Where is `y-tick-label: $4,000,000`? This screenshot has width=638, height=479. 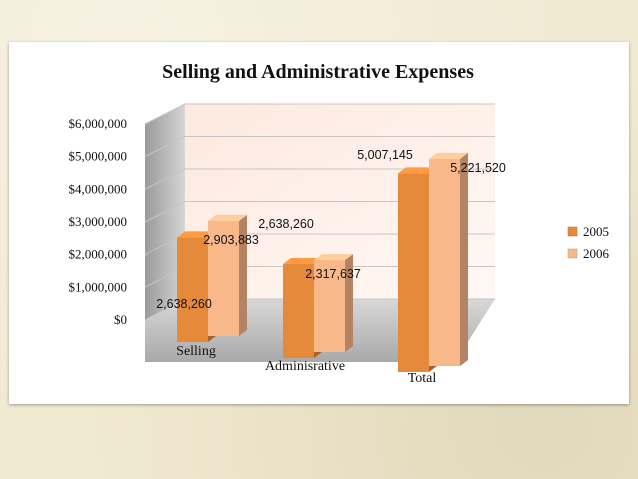
y-tick-label: $4,000,000 is located at coordinates (98, 188).